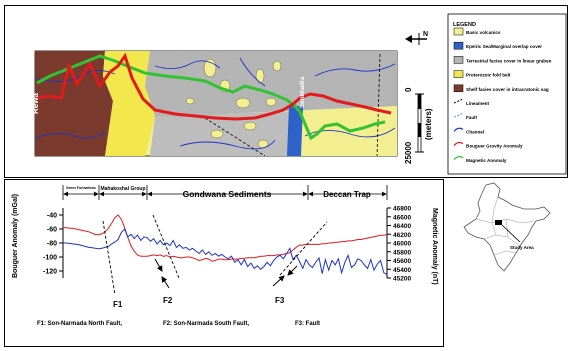  What do you see at coordinates (486, 160) in the screenshot?
I see `legend-item-label: Magnetic Anomaly` at bounding box center [486, 160].